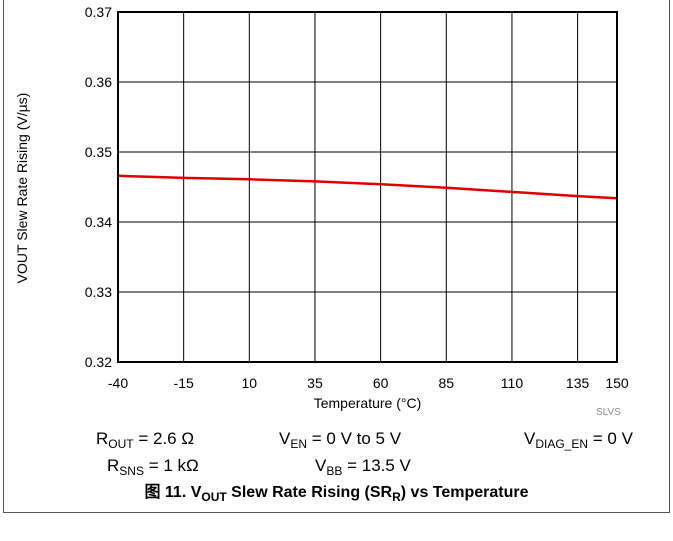 The image size is (673, 541). I want to click on condition-ven-symbol: V, so click(285, 438).